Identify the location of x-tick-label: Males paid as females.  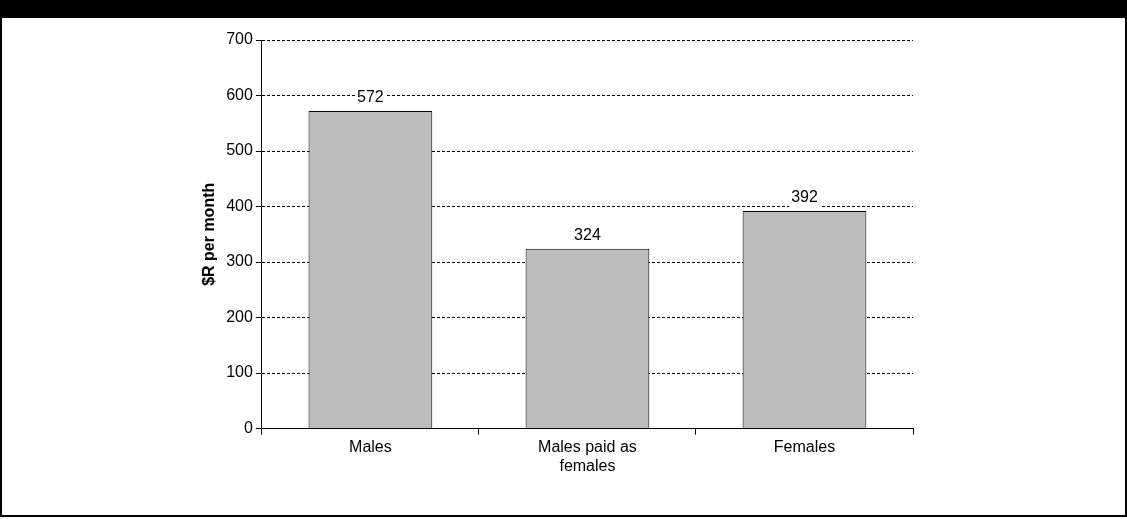
(587, 455).